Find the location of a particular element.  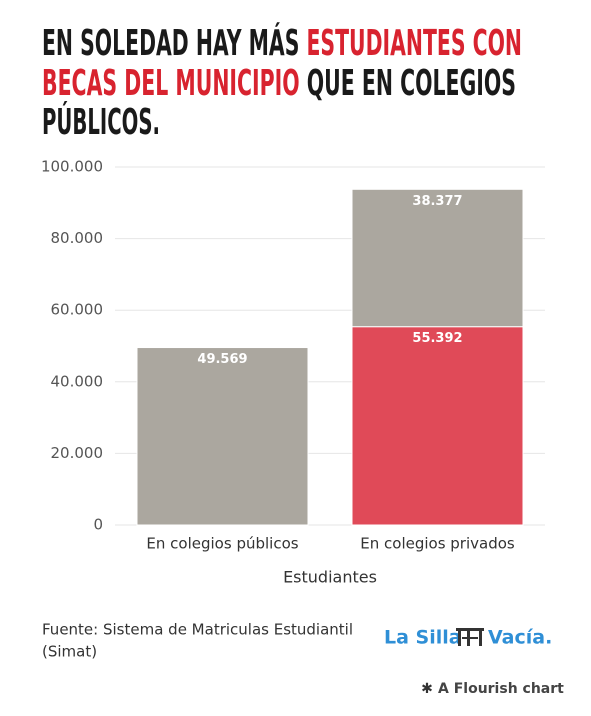

title-line: EN SOLEDAD HAY MÁS ESTUDIANTES CON is located at coordinates (282, 43).